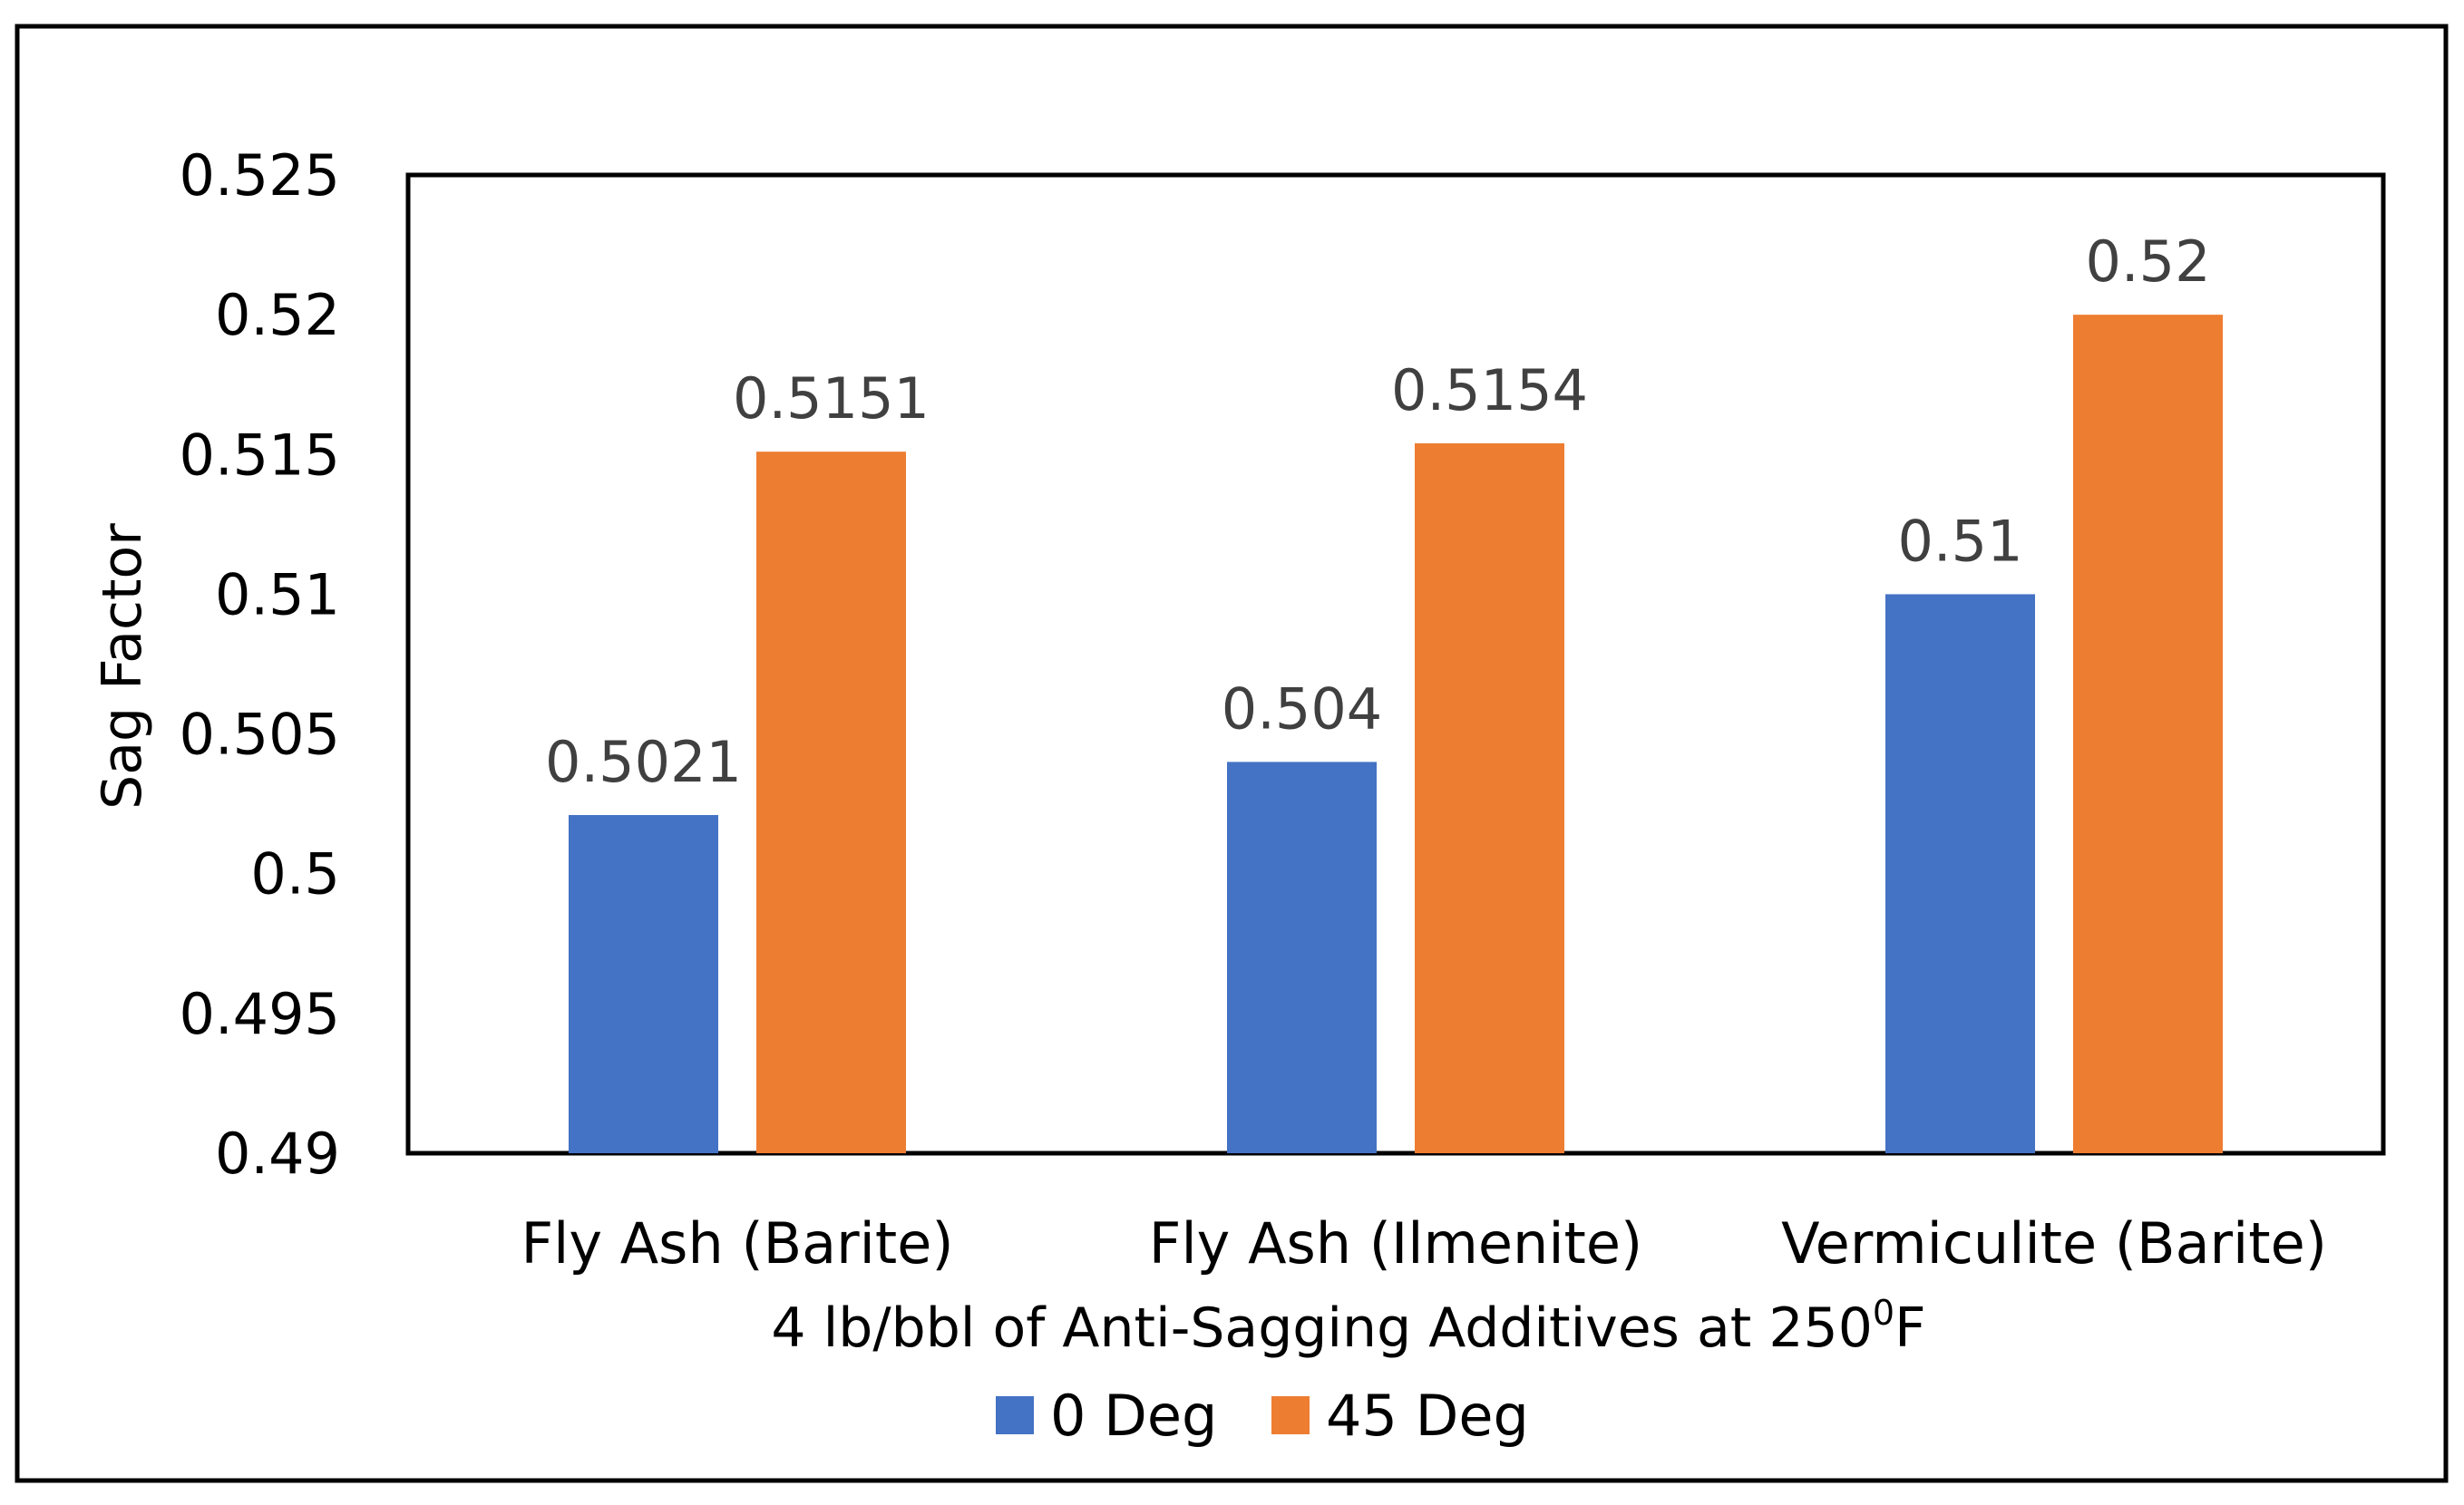 The image size is (2464, 1505). What do you see at coordinates (260, 175) in the screenshot?
I see `y-tick-label: 0.525` at bounding box center [260, 175].